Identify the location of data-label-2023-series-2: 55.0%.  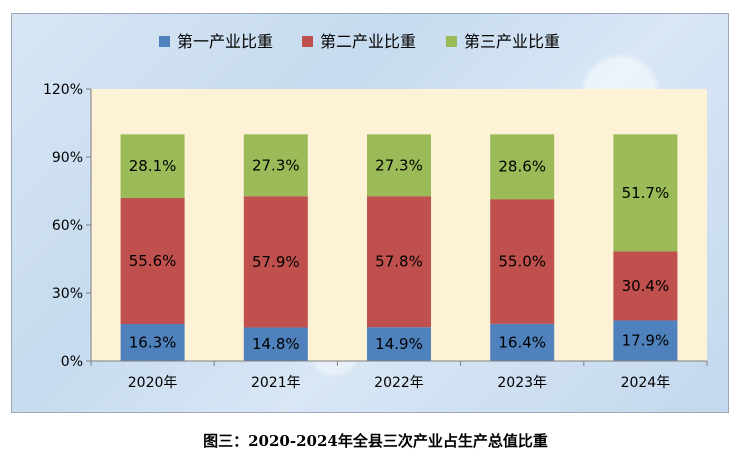
(522, 261).